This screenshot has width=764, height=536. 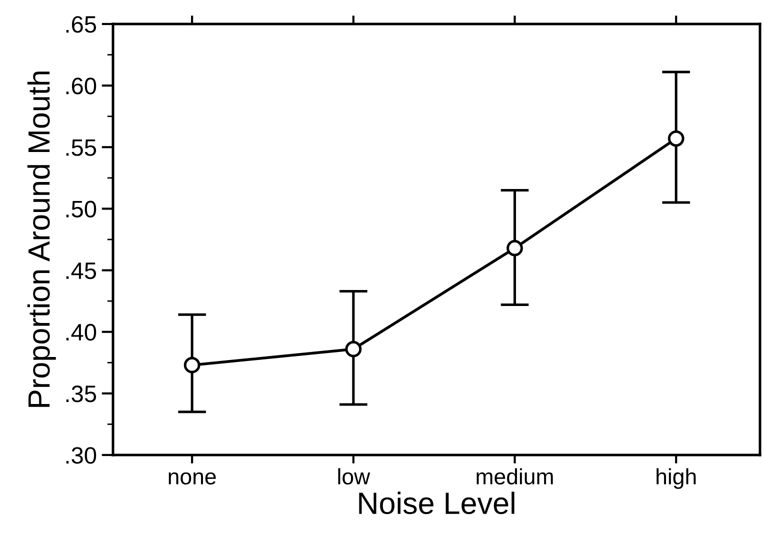 I want to click on y-tick-label: .65, so click(x=81, y=24).